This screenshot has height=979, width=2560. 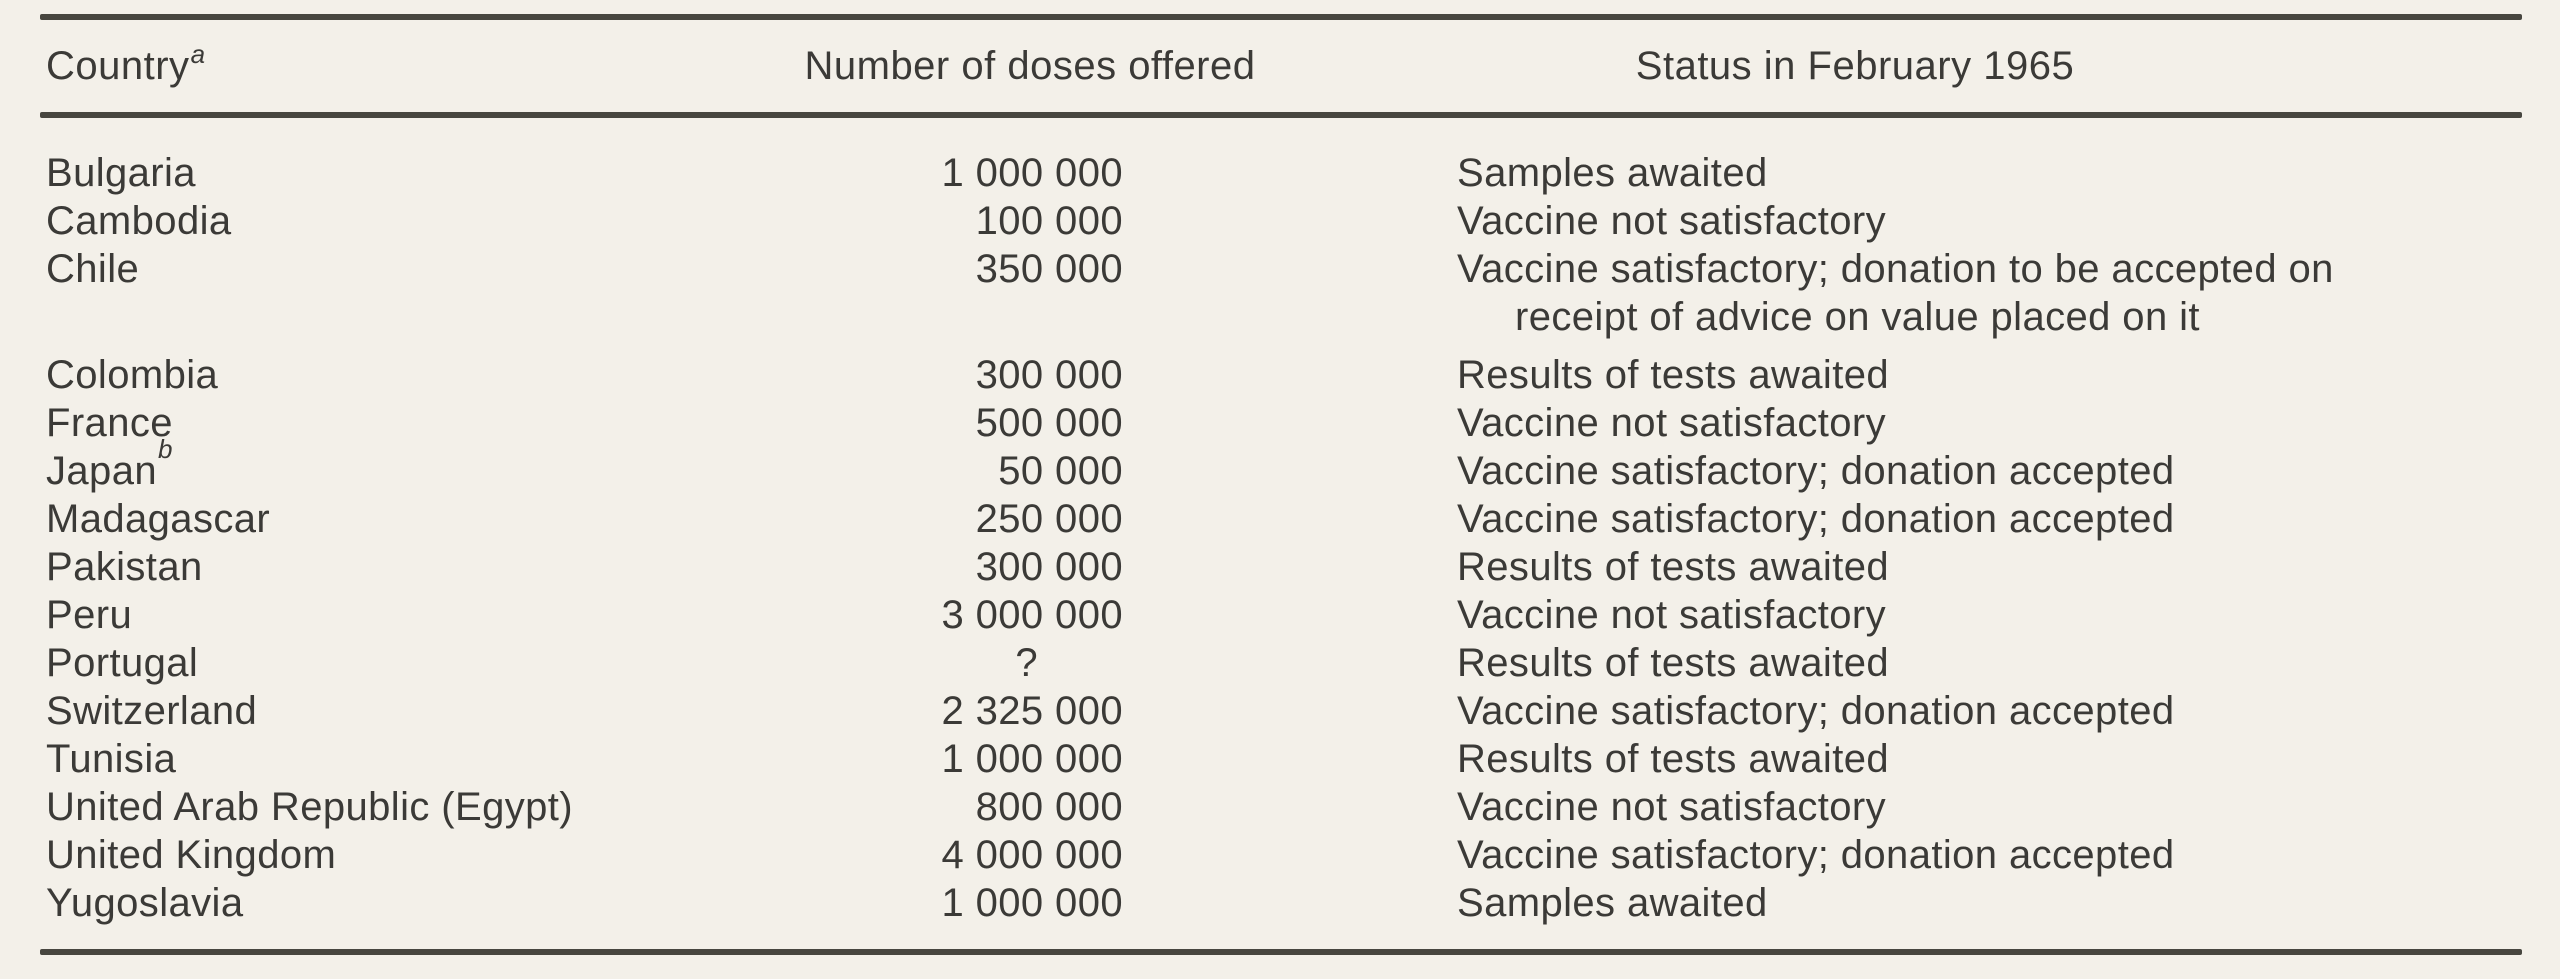 I want to click on doses-cell: 250 000, so click(x=1049, y=519).